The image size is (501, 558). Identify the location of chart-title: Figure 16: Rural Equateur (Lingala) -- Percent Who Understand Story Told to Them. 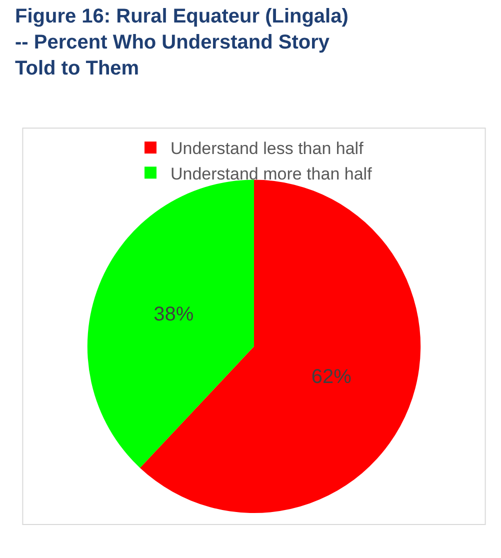
(181, 42).